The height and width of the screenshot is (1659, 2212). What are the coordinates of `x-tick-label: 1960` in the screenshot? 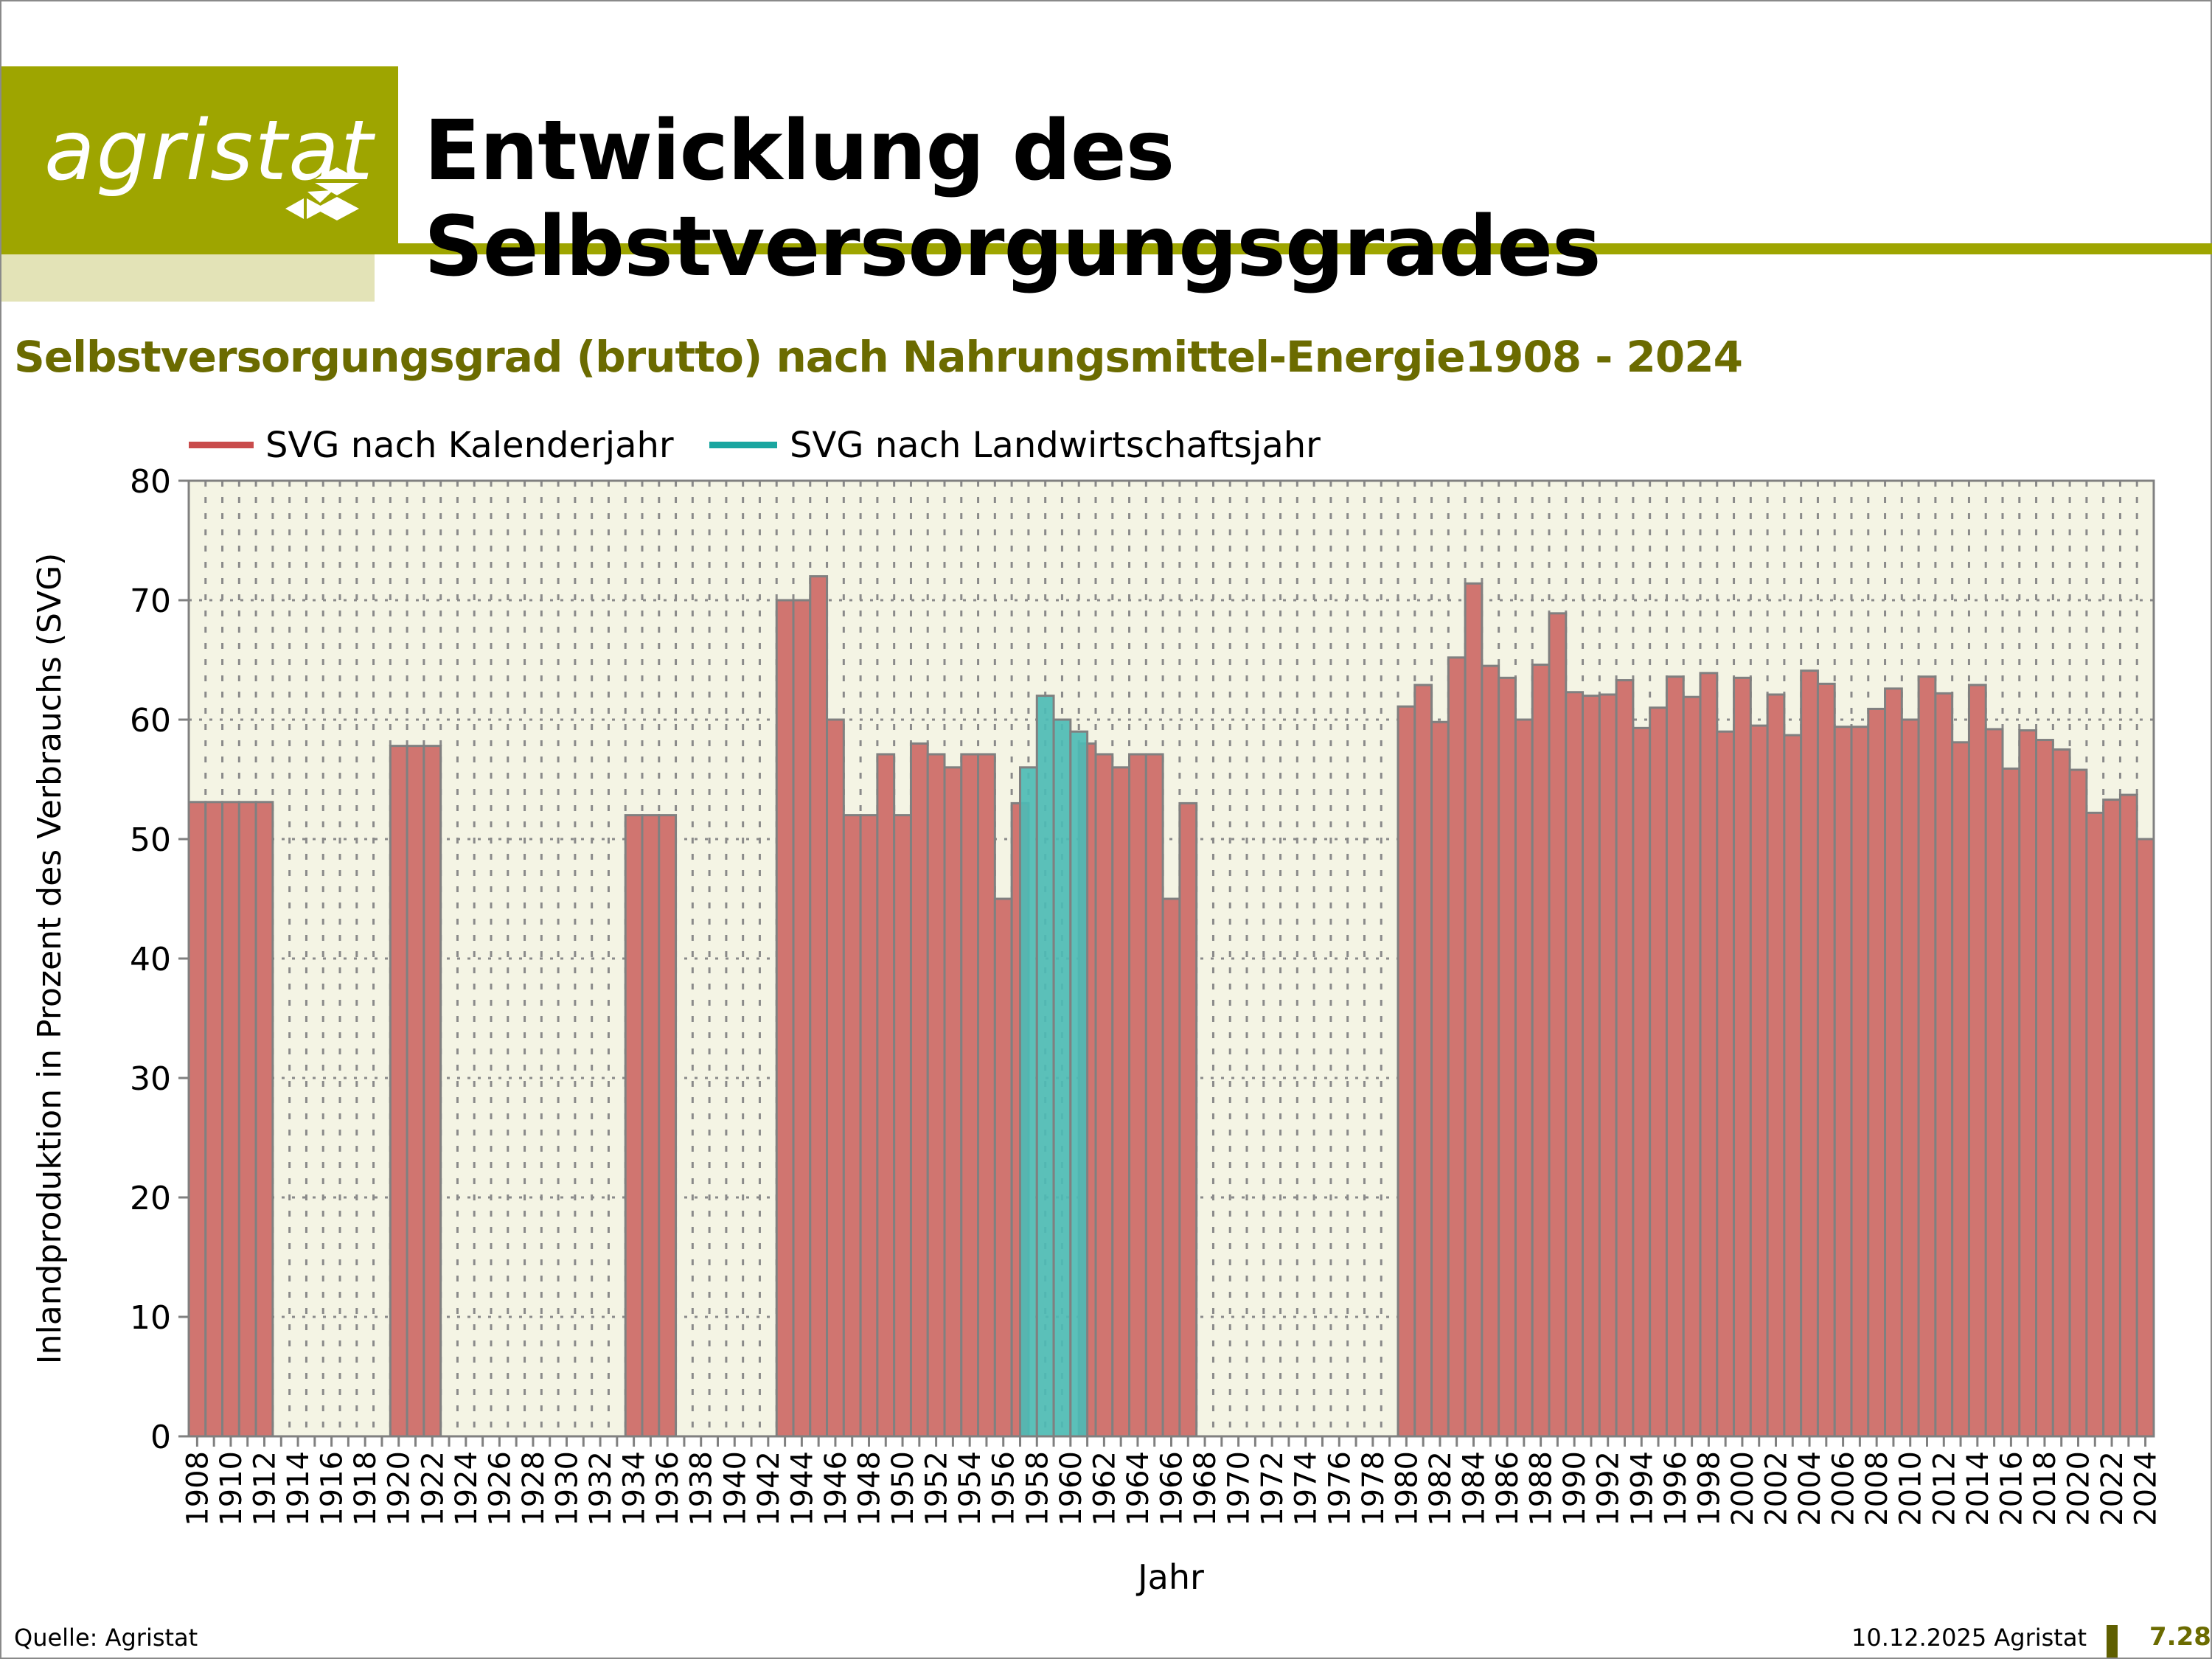 It's located at (1071, 1488).